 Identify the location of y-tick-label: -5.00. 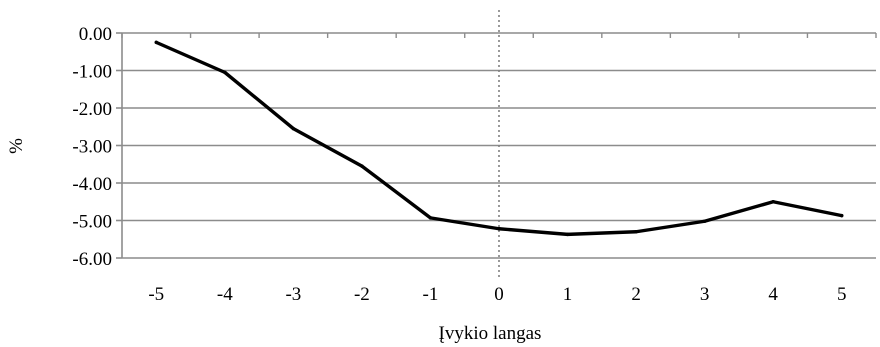
(92, 222).